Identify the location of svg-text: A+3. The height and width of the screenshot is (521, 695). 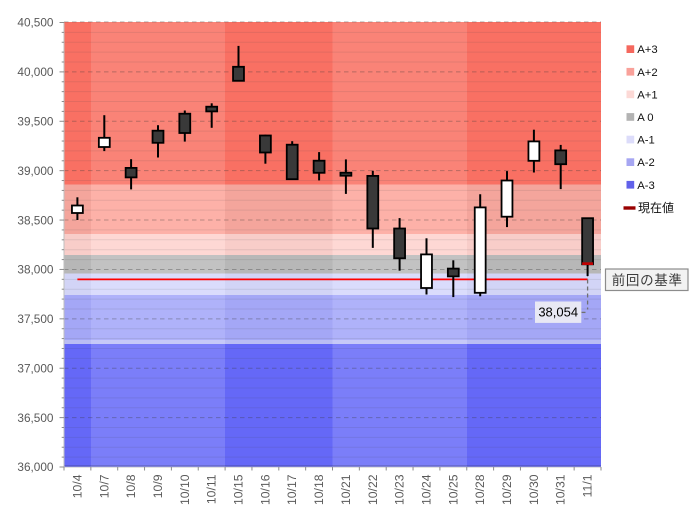
(647, 50).